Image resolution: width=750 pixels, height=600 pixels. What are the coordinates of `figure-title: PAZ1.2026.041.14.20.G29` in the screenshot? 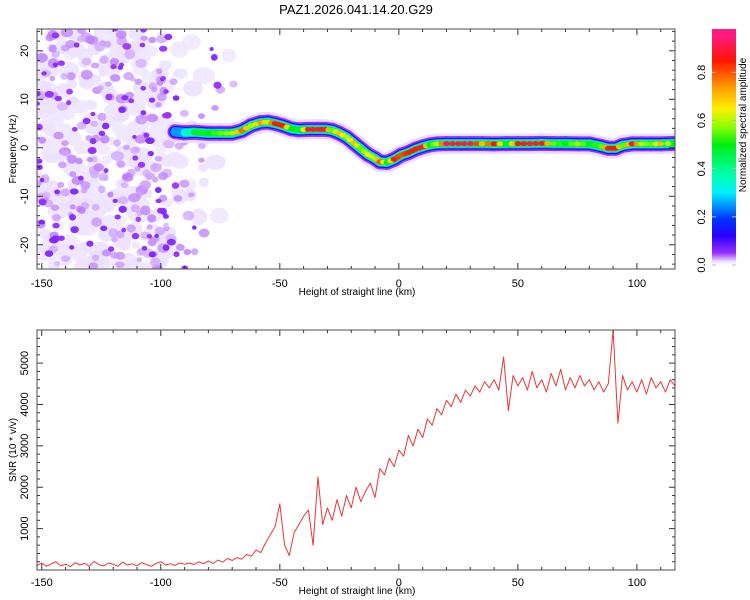 It's located at (356, 9).